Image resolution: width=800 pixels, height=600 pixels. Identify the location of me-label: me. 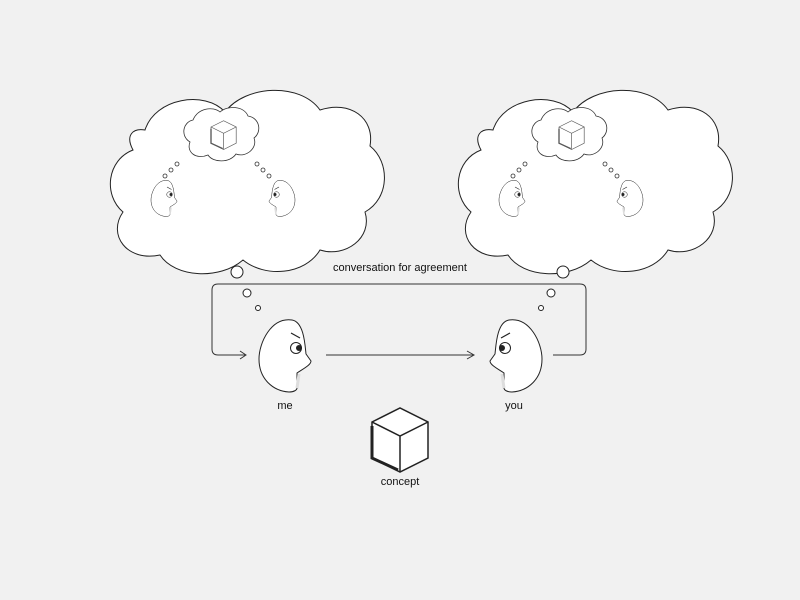
(284, 406).